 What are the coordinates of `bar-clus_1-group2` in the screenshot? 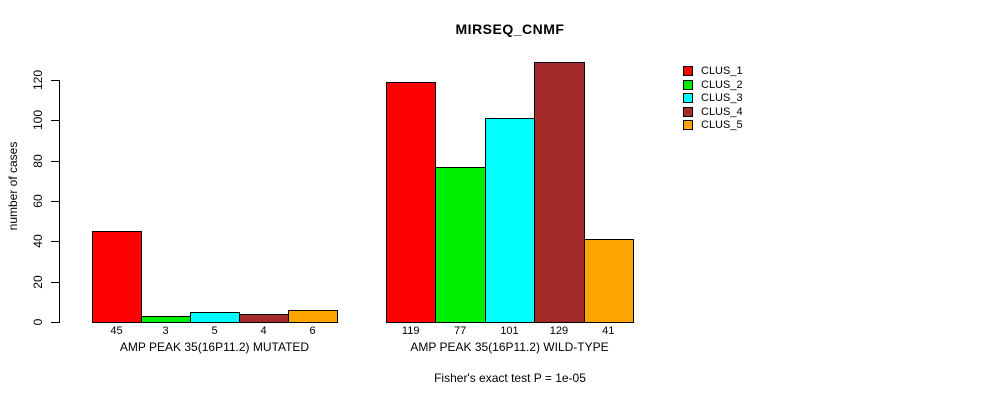 It's located at (411, 202).